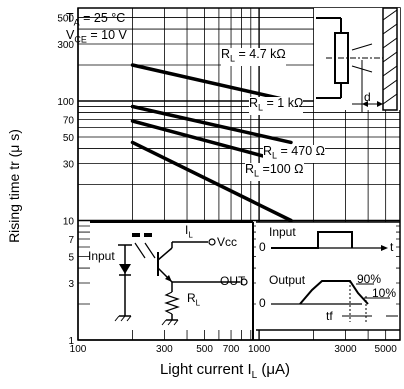 This screenshot has height=389, width=404. I want to click on y-tick-label: 300, so click(65, 45).